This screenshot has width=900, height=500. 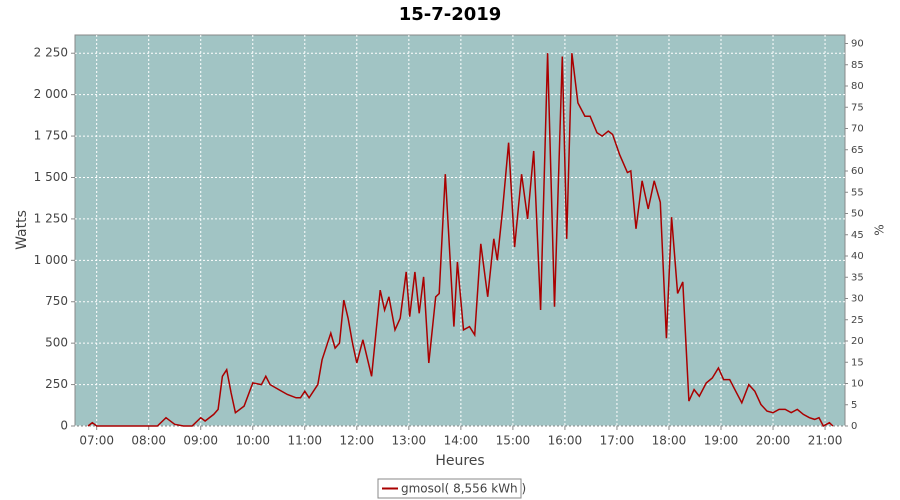 What do you see at coordinates (857, 277) in the screenshot?
I see `y2-tick-label: 35` at bounding box center [857, 277].